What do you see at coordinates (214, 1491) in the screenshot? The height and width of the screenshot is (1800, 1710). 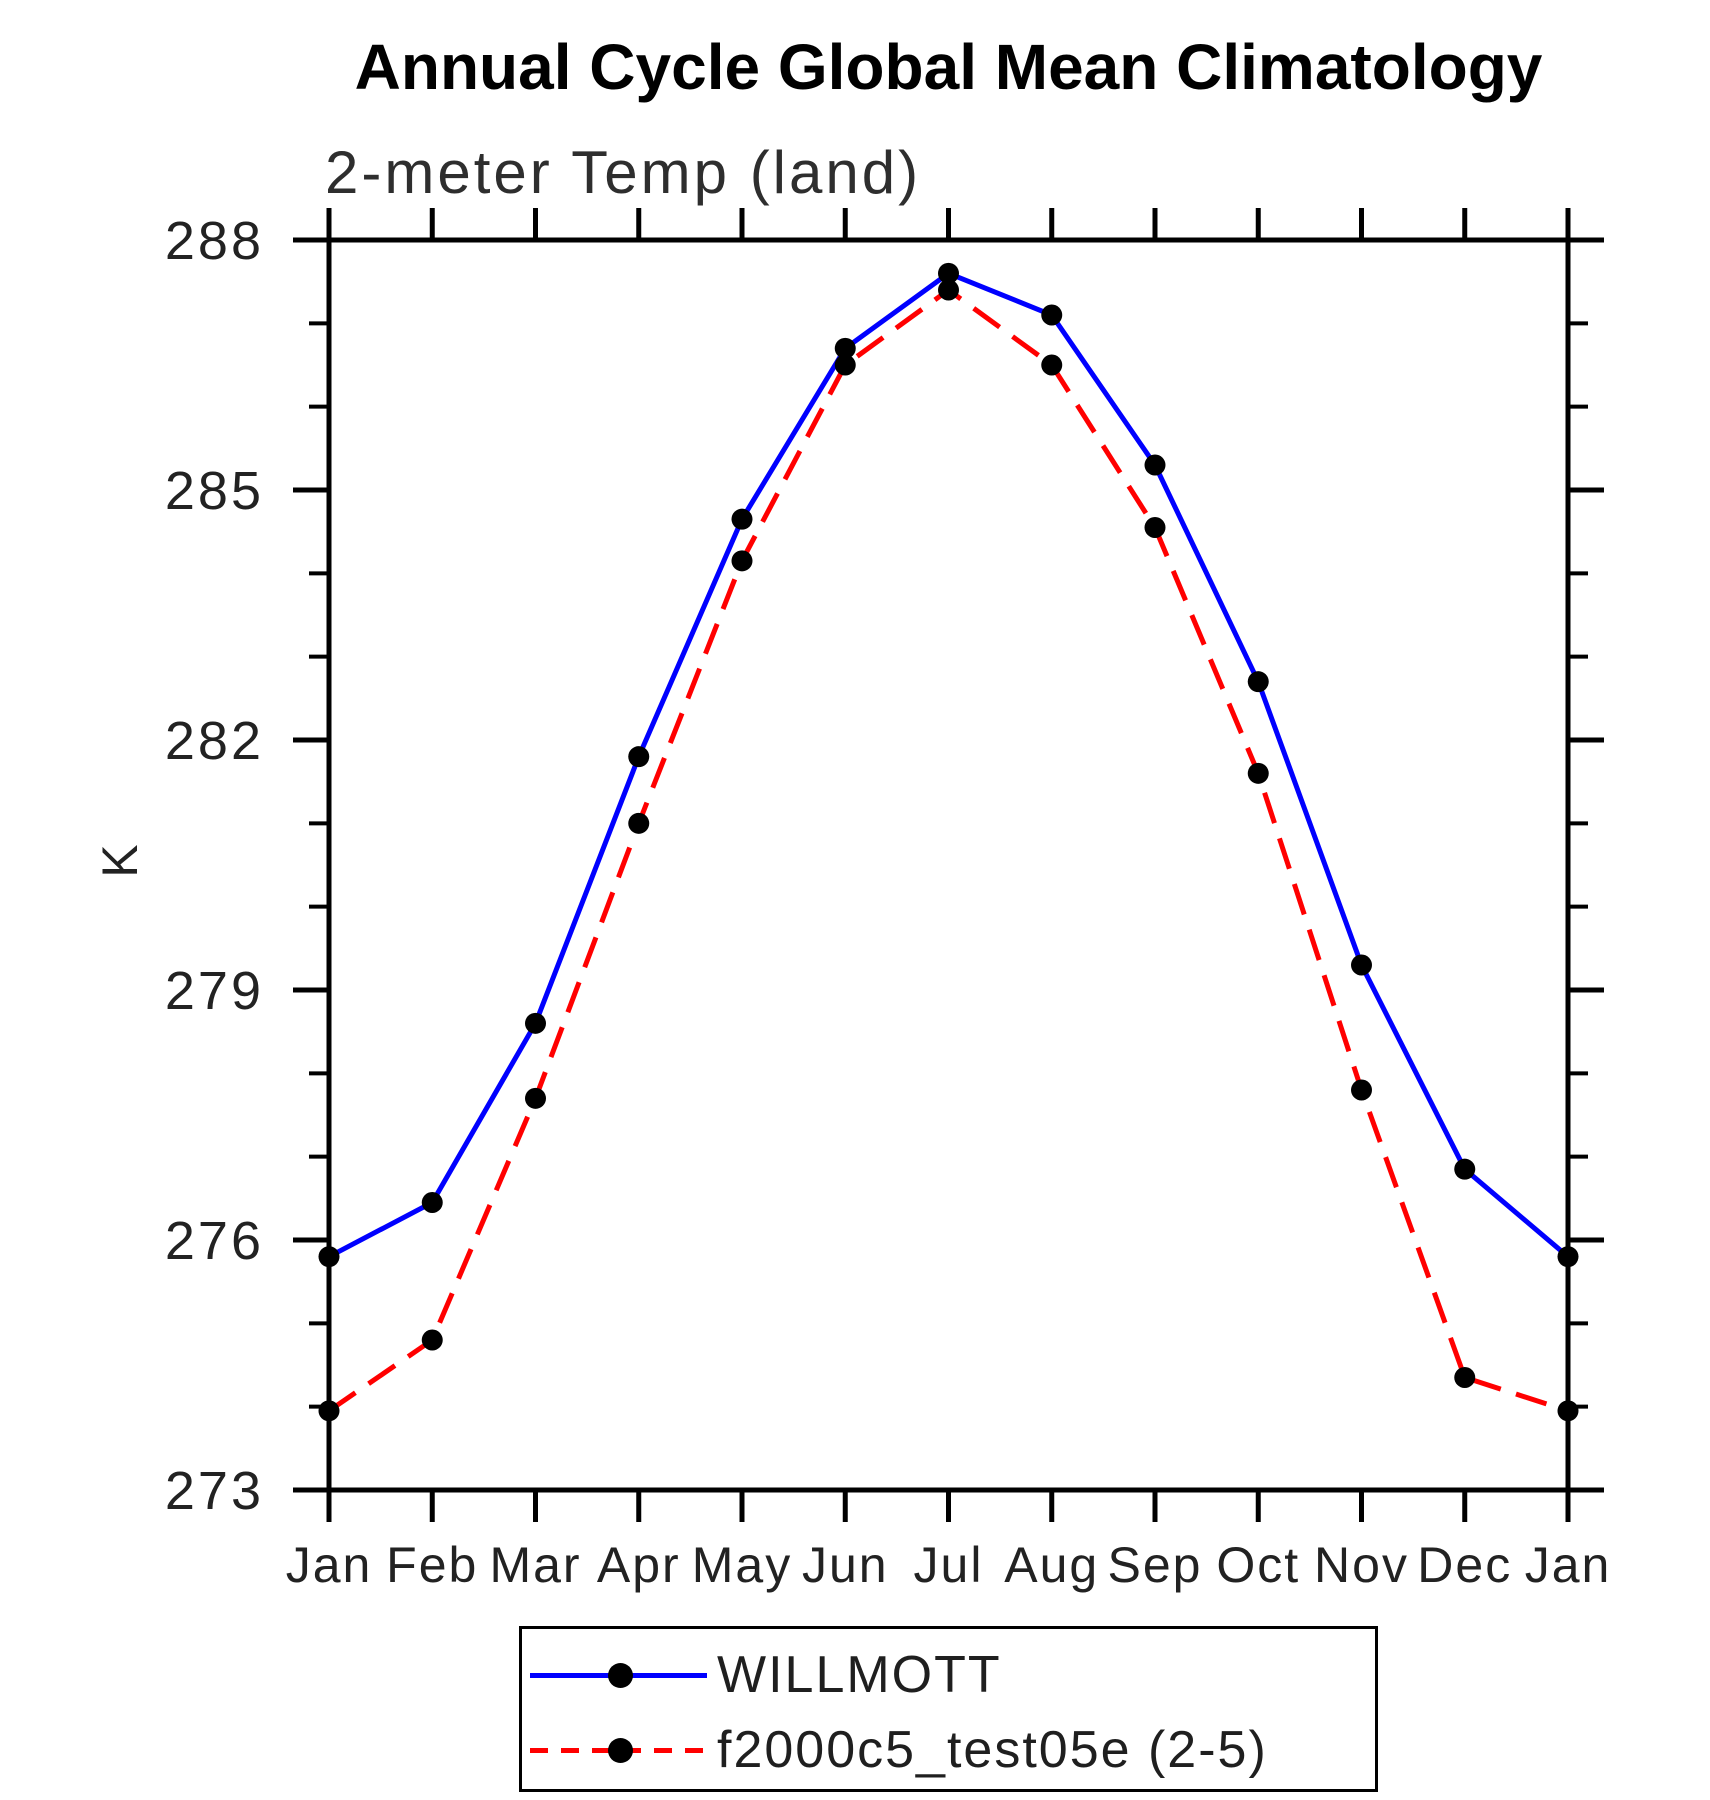 I see `y-tick-label: 273` at bounding box center [214, 1491].